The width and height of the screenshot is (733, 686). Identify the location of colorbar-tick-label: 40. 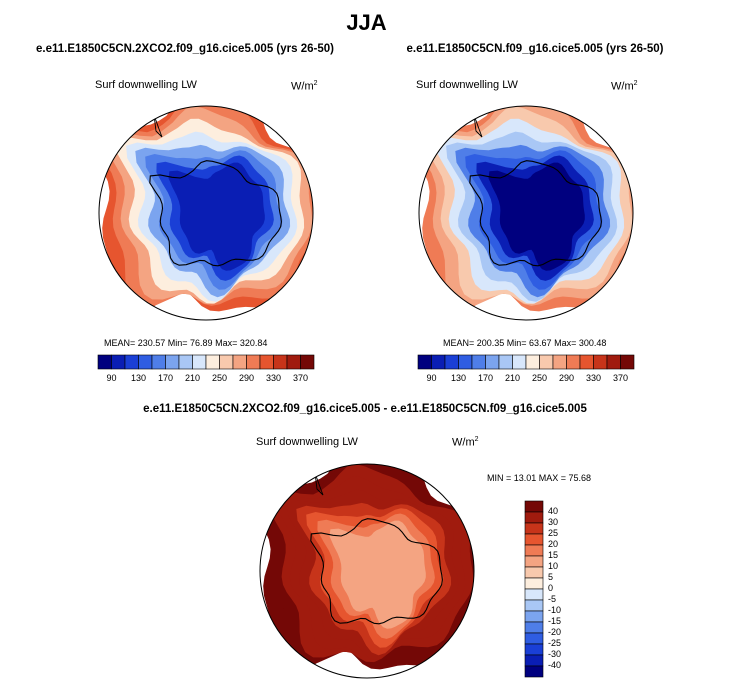
(553, 511).